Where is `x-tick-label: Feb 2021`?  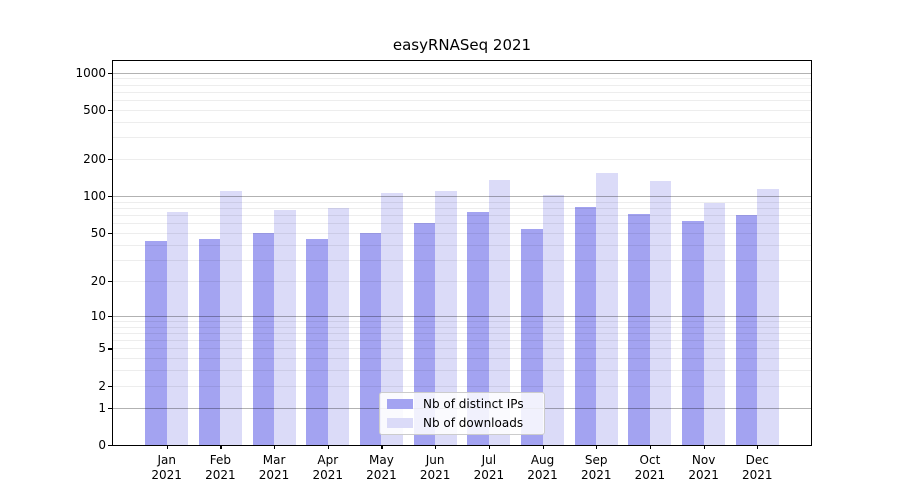 x-tick-label: Feb 2021 is located at coordinates (220, 467).